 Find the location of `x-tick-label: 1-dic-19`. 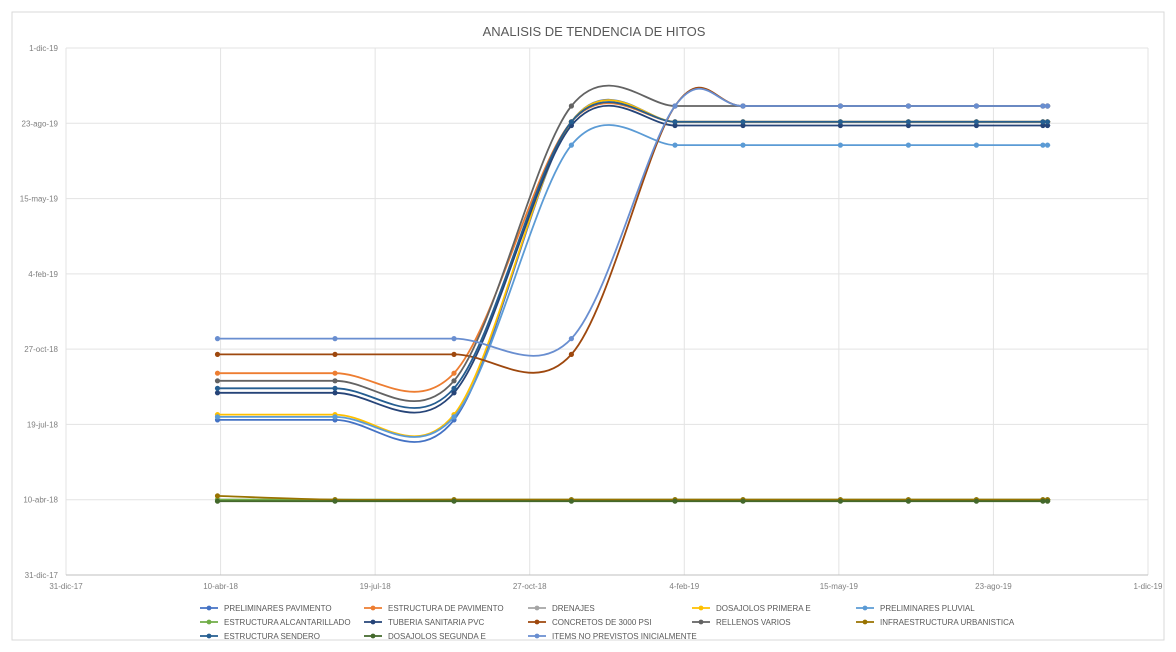

x-tick-label: 1-dic-19 is located at coordinates (1148, 586).